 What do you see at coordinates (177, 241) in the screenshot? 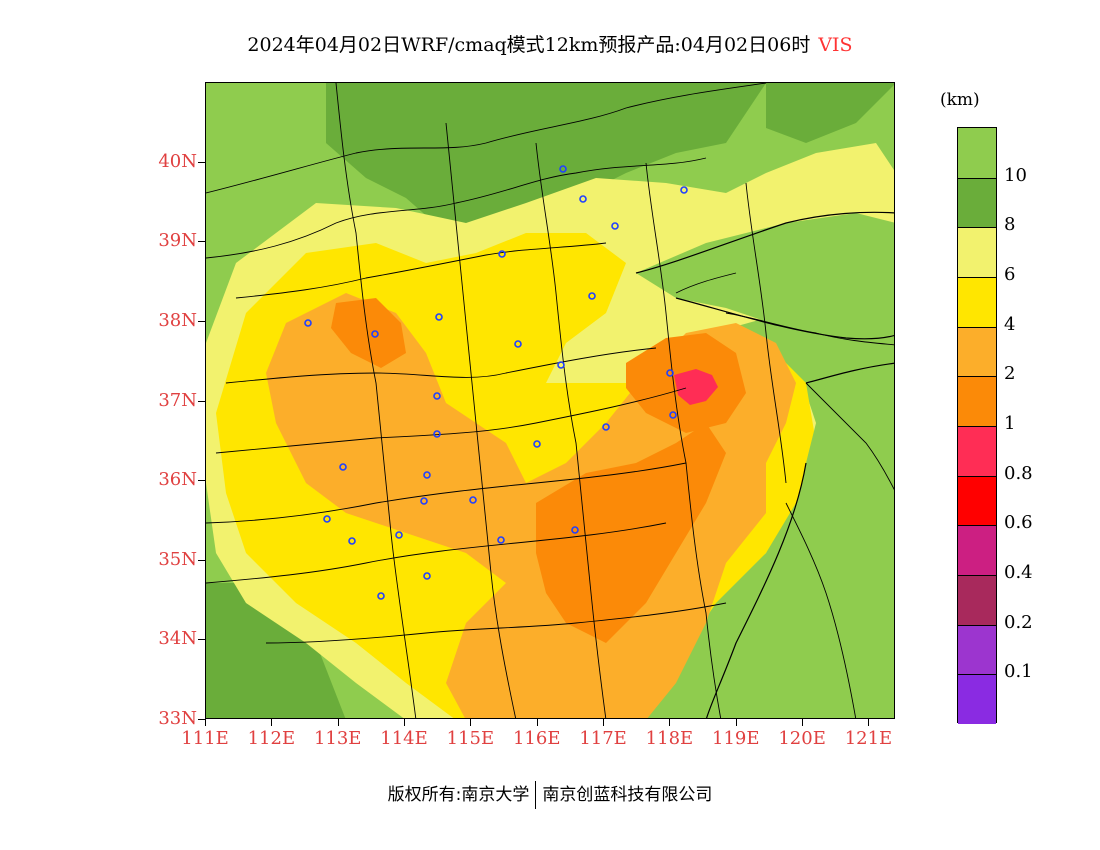
I see `lat-label-39N: 39N` at bounding box center [177, 241].